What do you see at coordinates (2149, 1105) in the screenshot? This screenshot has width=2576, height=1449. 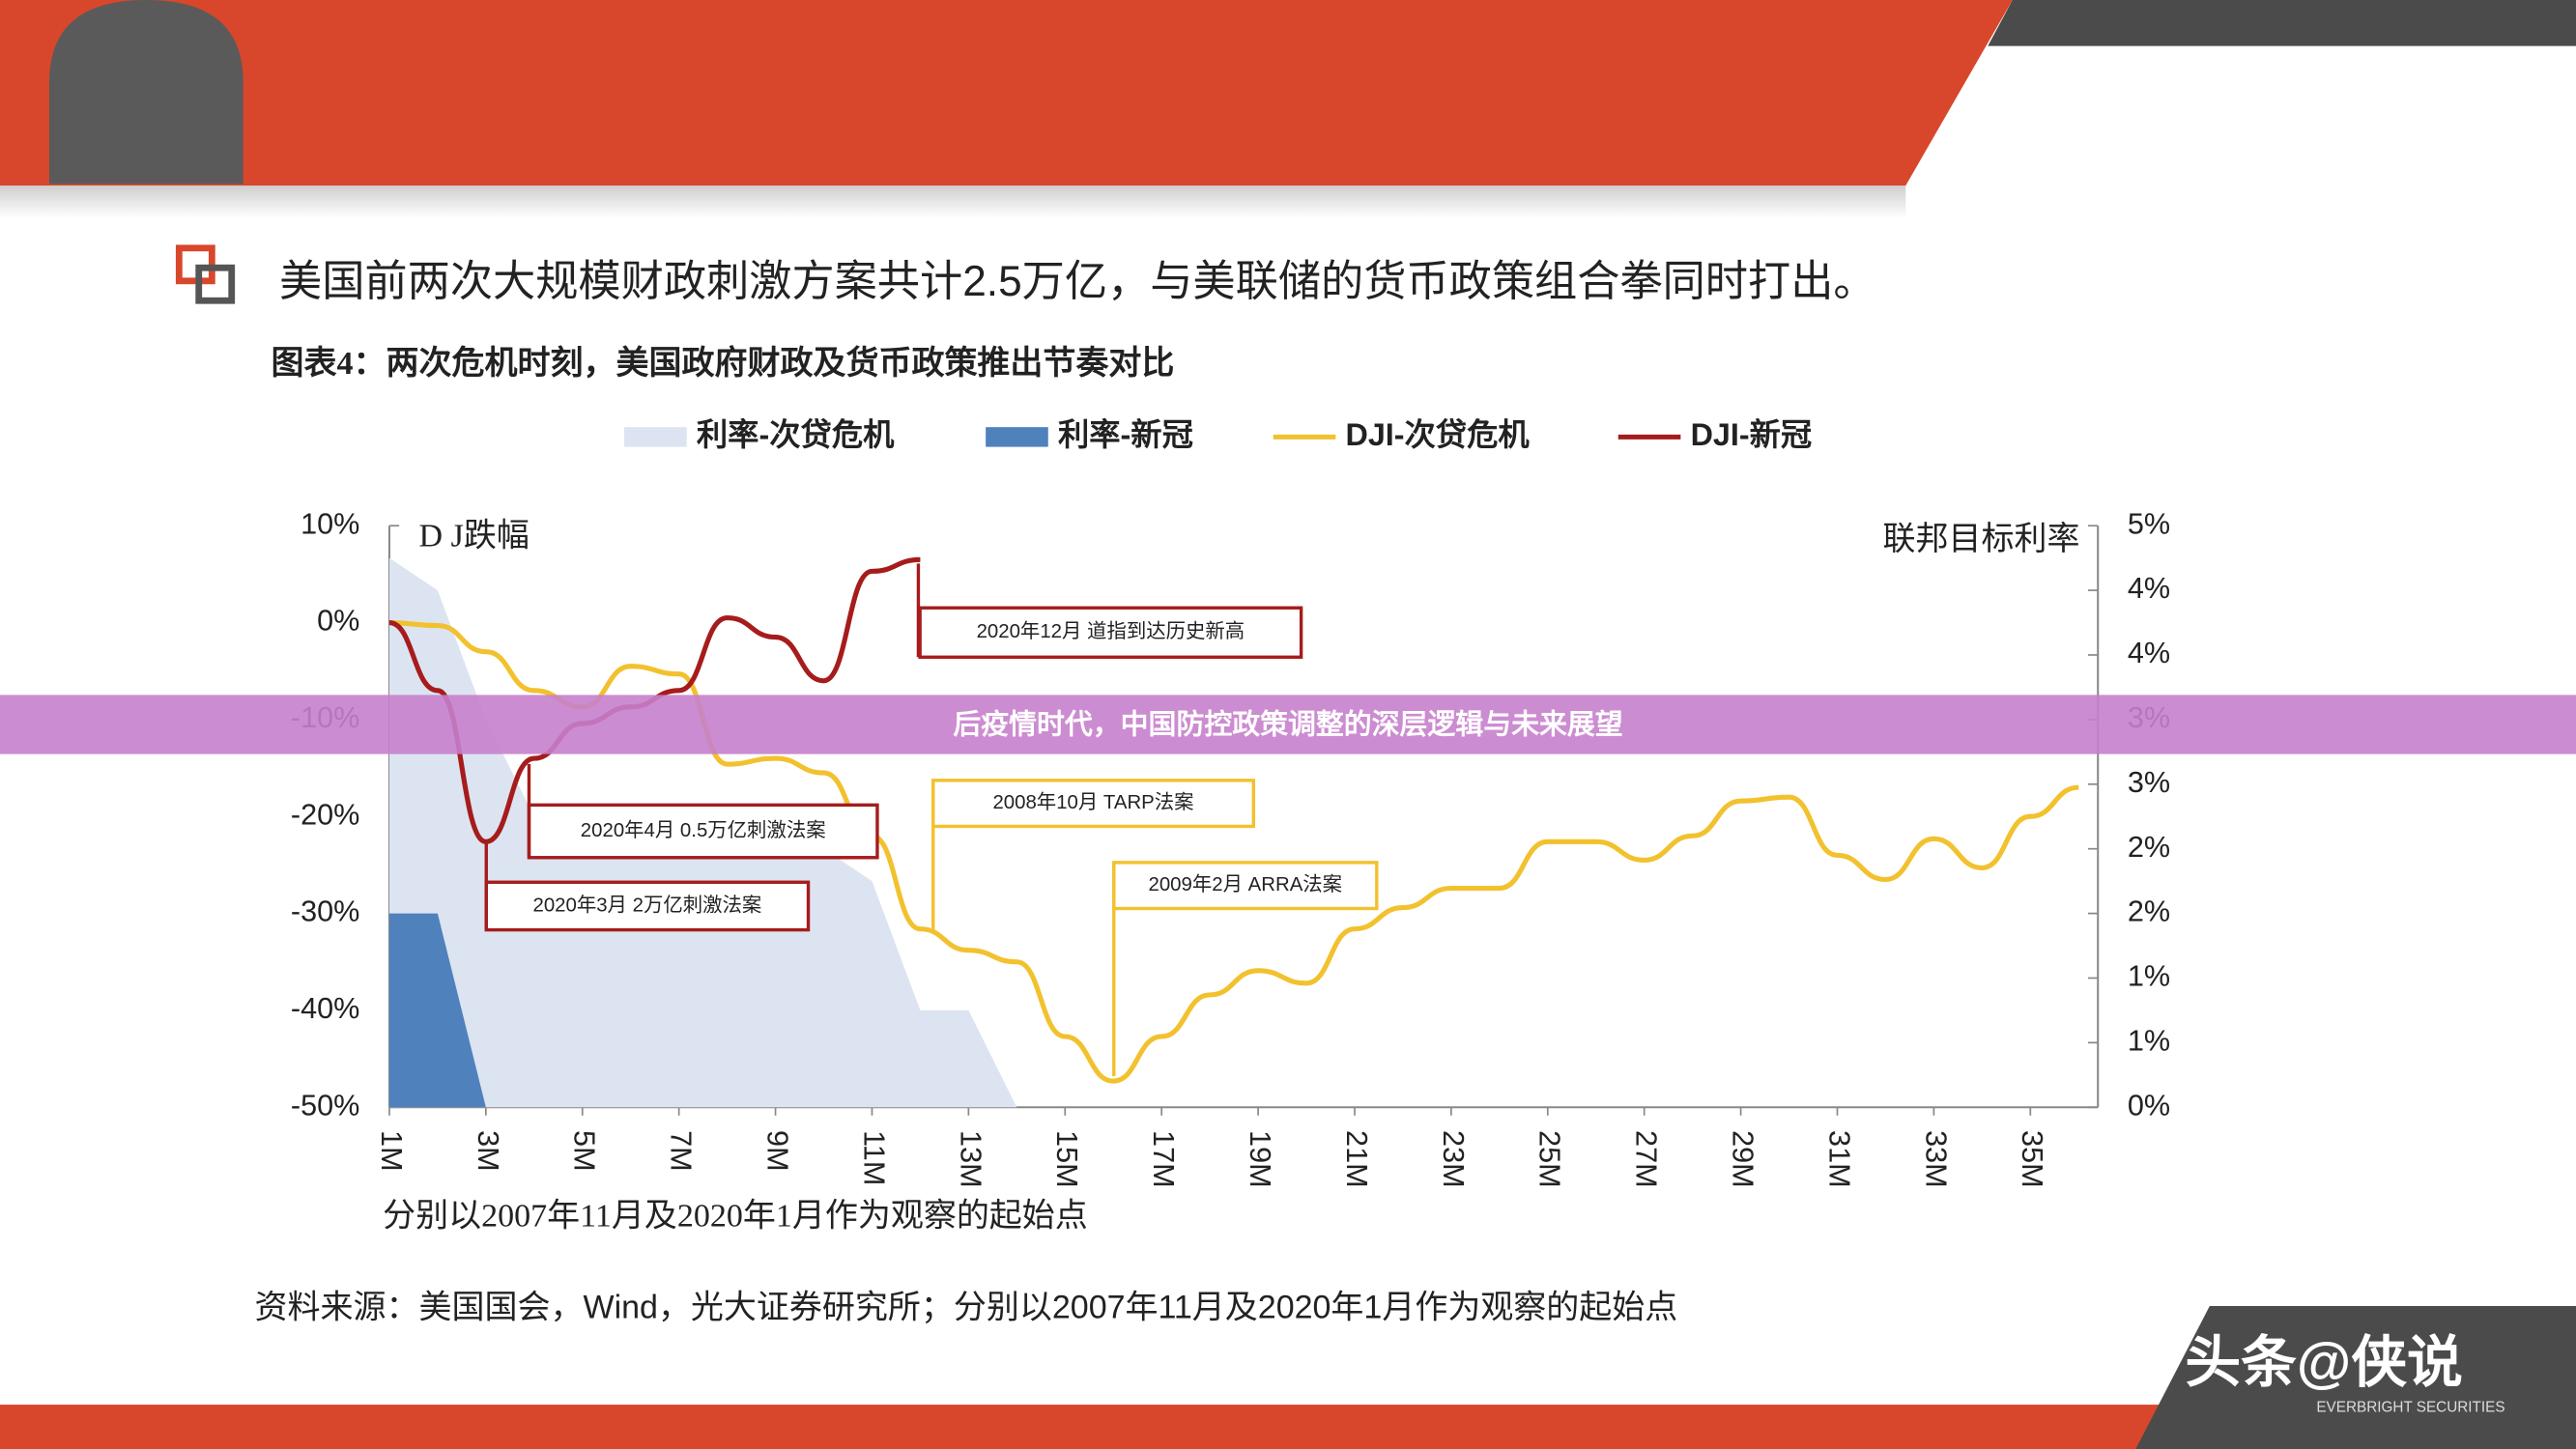 I see `y2-tick-label: 0%` at bounding box center [2149, 1105].